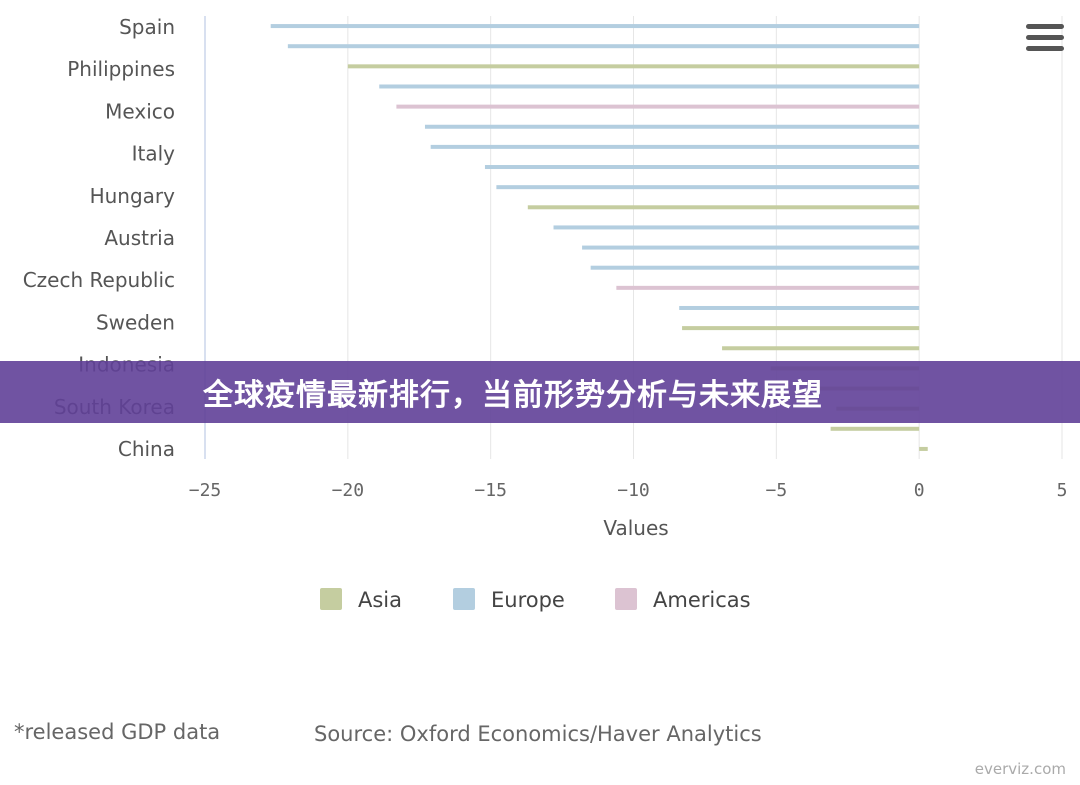  Describe the element at coordinates (348, 490) in the screenshot. I see `x-tick-label: −20` at that location.